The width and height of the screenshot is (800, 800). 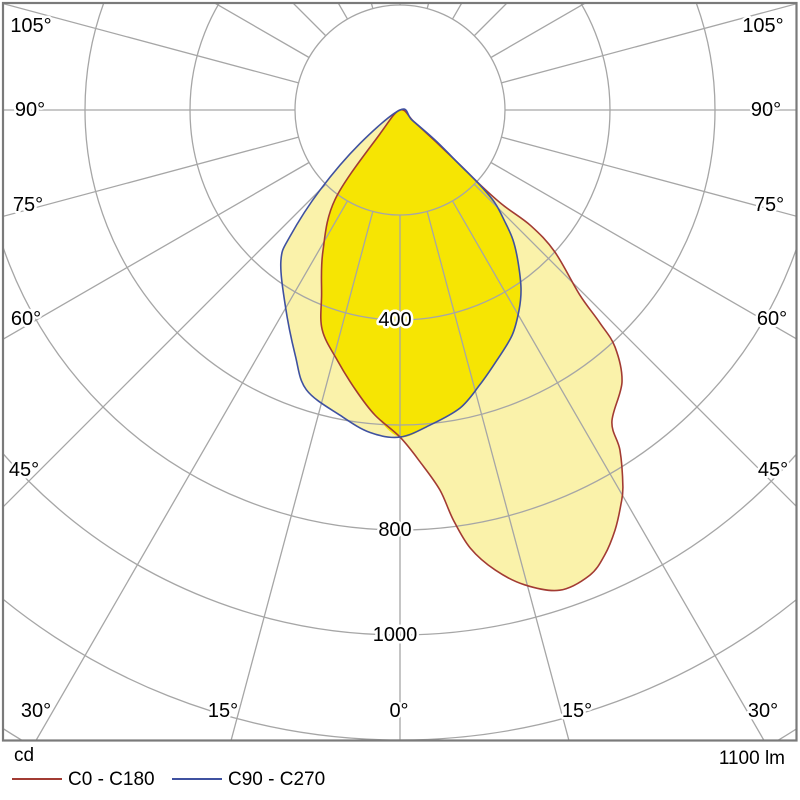 I want to click on ring-label-1000: 1000, so click(x=395, y=635).